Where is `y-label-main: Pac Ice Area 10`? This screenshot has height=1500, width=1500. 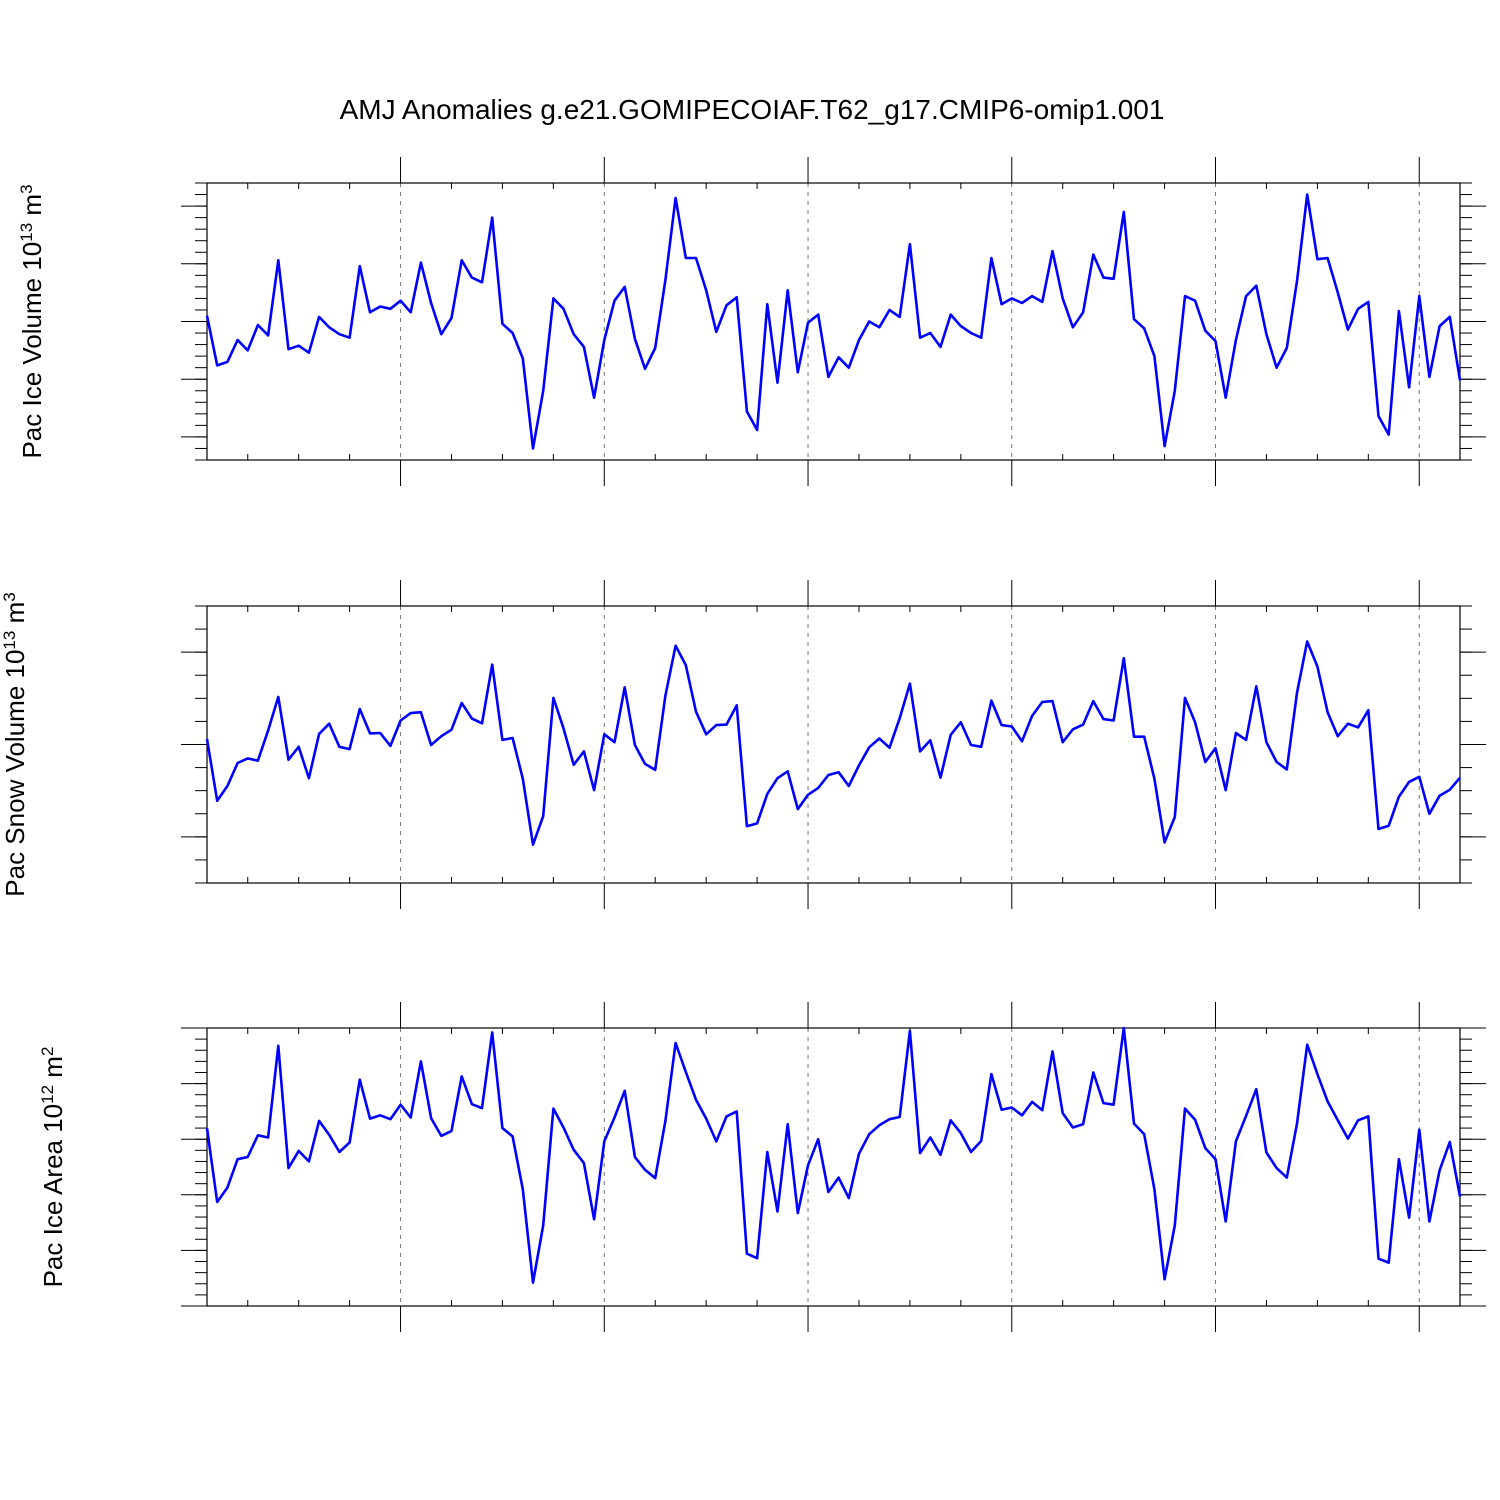
y-label-main: Pac Ice Area 10 is located at coordinates (53, 1196).